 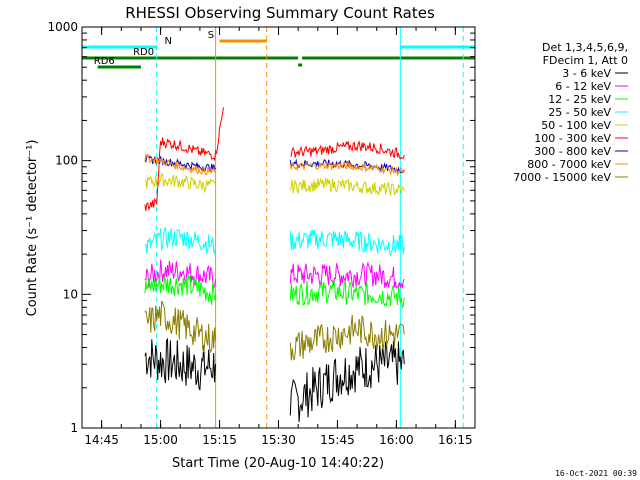 What do you see at coordinates (211, 35) in the screenshot?
I see `flag-label: S` at bounding box center [211, 35].